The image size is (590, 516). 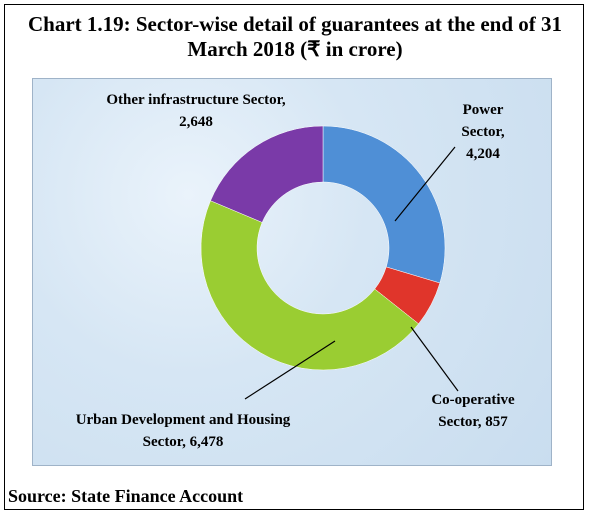 I want to click on category-label: Co-operative Sector, so click(x=473, y=411).